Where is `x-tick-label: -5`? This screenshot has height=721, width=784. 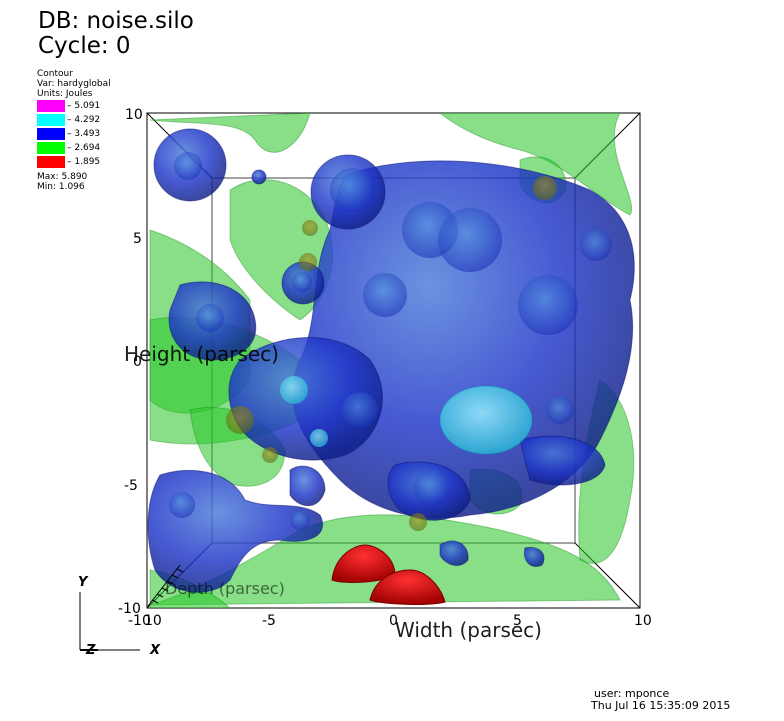
x-tick-label: -5 is located at coordinates (269, 621).